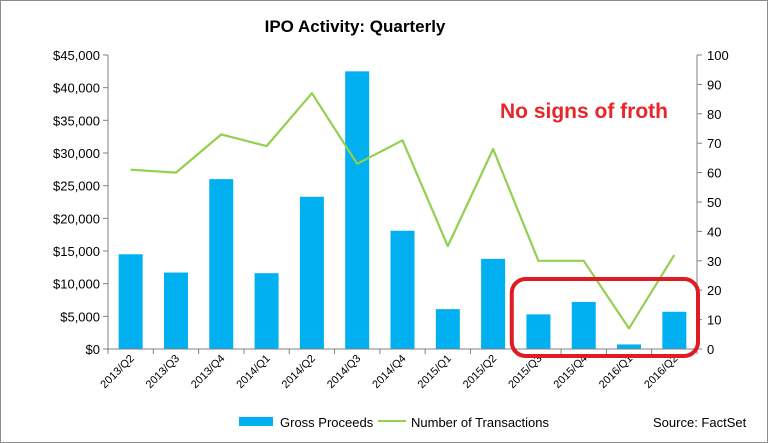  I want to click on left-tick-label: $25,000, so click(76, 186).